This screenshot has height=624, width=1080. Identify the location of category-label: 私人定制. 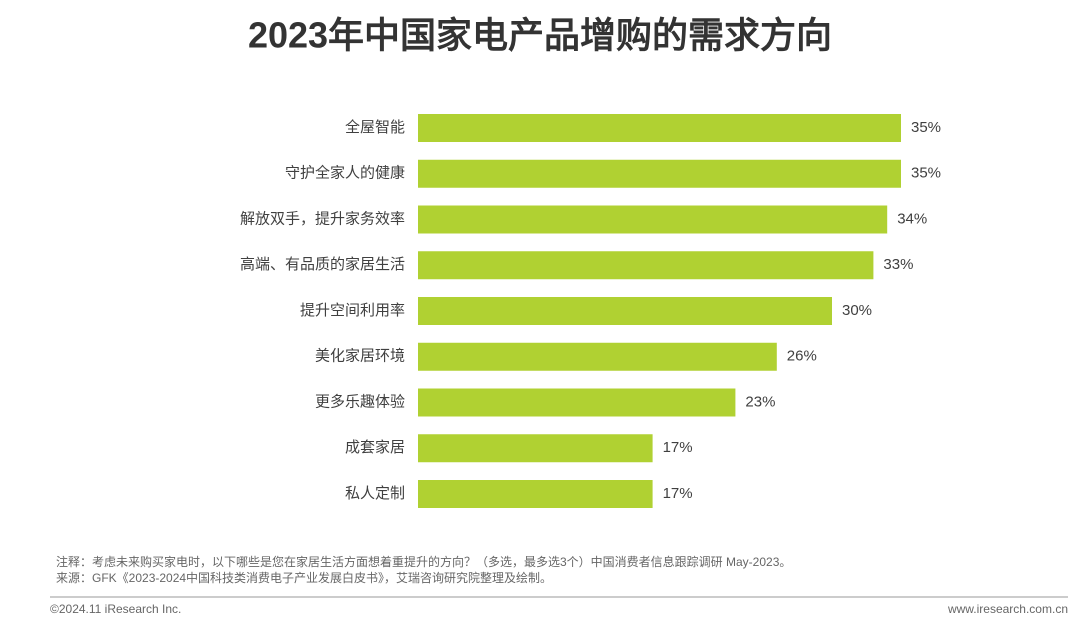
(375, 493).